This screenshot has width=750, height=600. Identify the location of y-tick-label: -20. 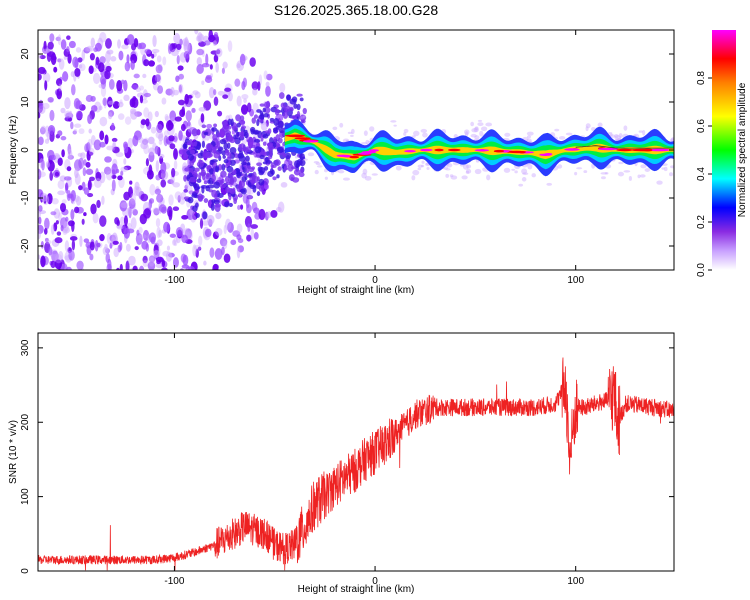
(25, 245).